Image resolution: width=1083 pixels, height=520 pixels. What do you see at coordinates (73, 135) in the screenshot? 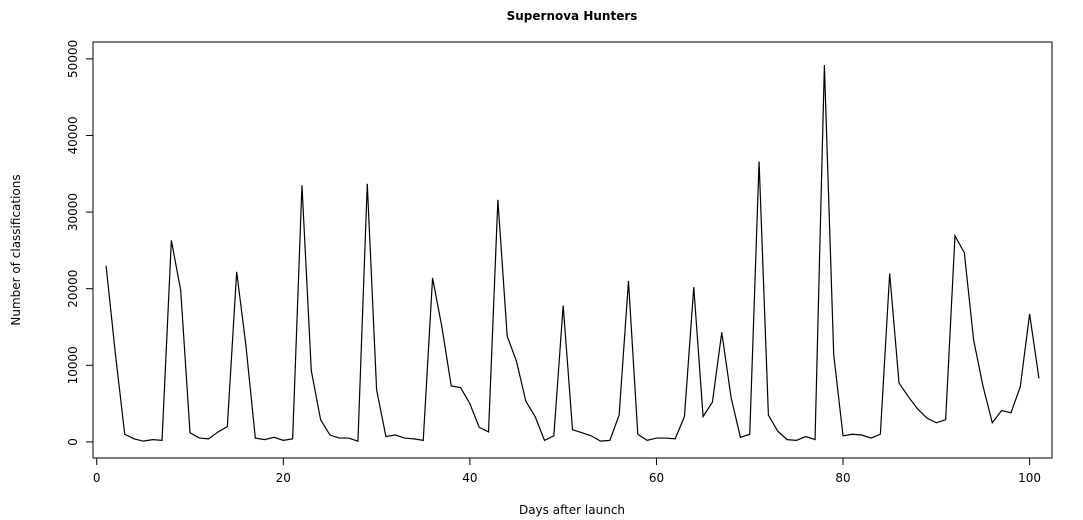
I see `y-tick-label: 40000` at bounding box center [73, 135].